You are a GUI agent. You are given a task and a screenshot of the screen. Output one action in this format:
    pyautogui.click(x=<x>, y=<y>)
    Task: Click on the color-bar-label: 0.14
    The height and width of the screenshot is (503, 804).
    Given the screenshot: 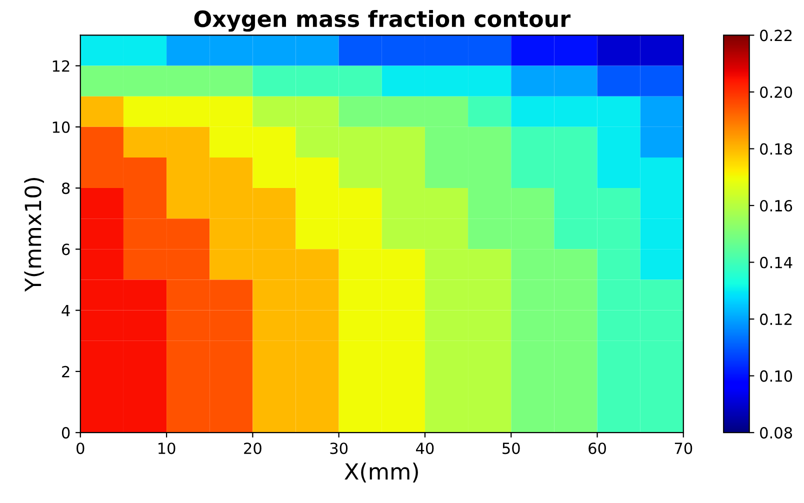 What is the action you would take?
    pyautogui.click(x=776, y=262)
    